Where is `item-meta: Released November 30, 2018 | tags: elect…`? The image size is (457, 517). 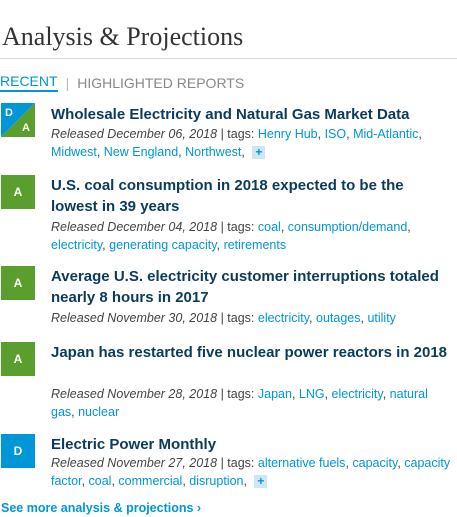
item-meta: Released November 30, 2018 | tags: elect… is located at coordinates (223, 318).